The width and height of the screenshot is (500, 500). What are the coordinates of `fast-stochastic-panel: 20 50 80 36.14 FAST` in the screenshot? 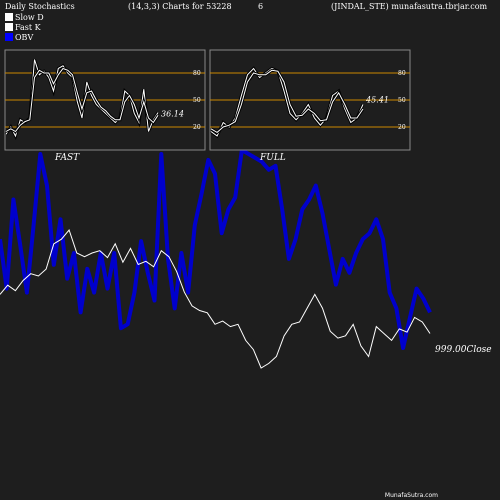 It's located at (105, 106).